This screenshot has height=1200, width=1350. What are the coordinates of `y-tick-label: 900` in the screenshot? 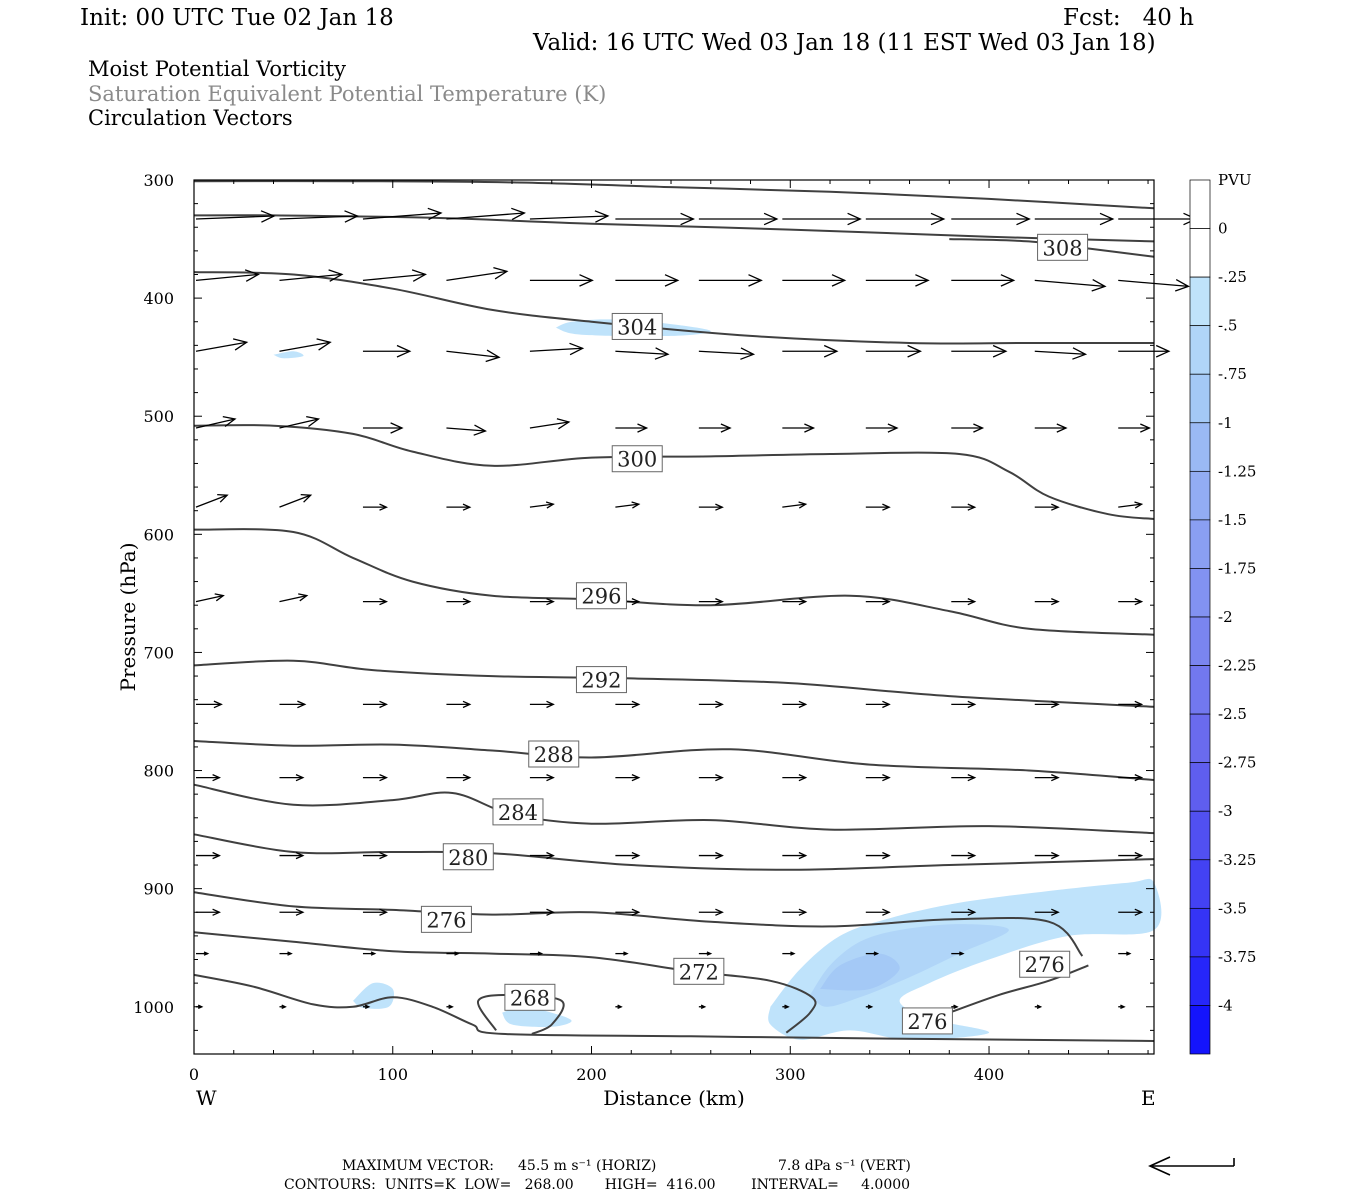 It's located at (158, 889).